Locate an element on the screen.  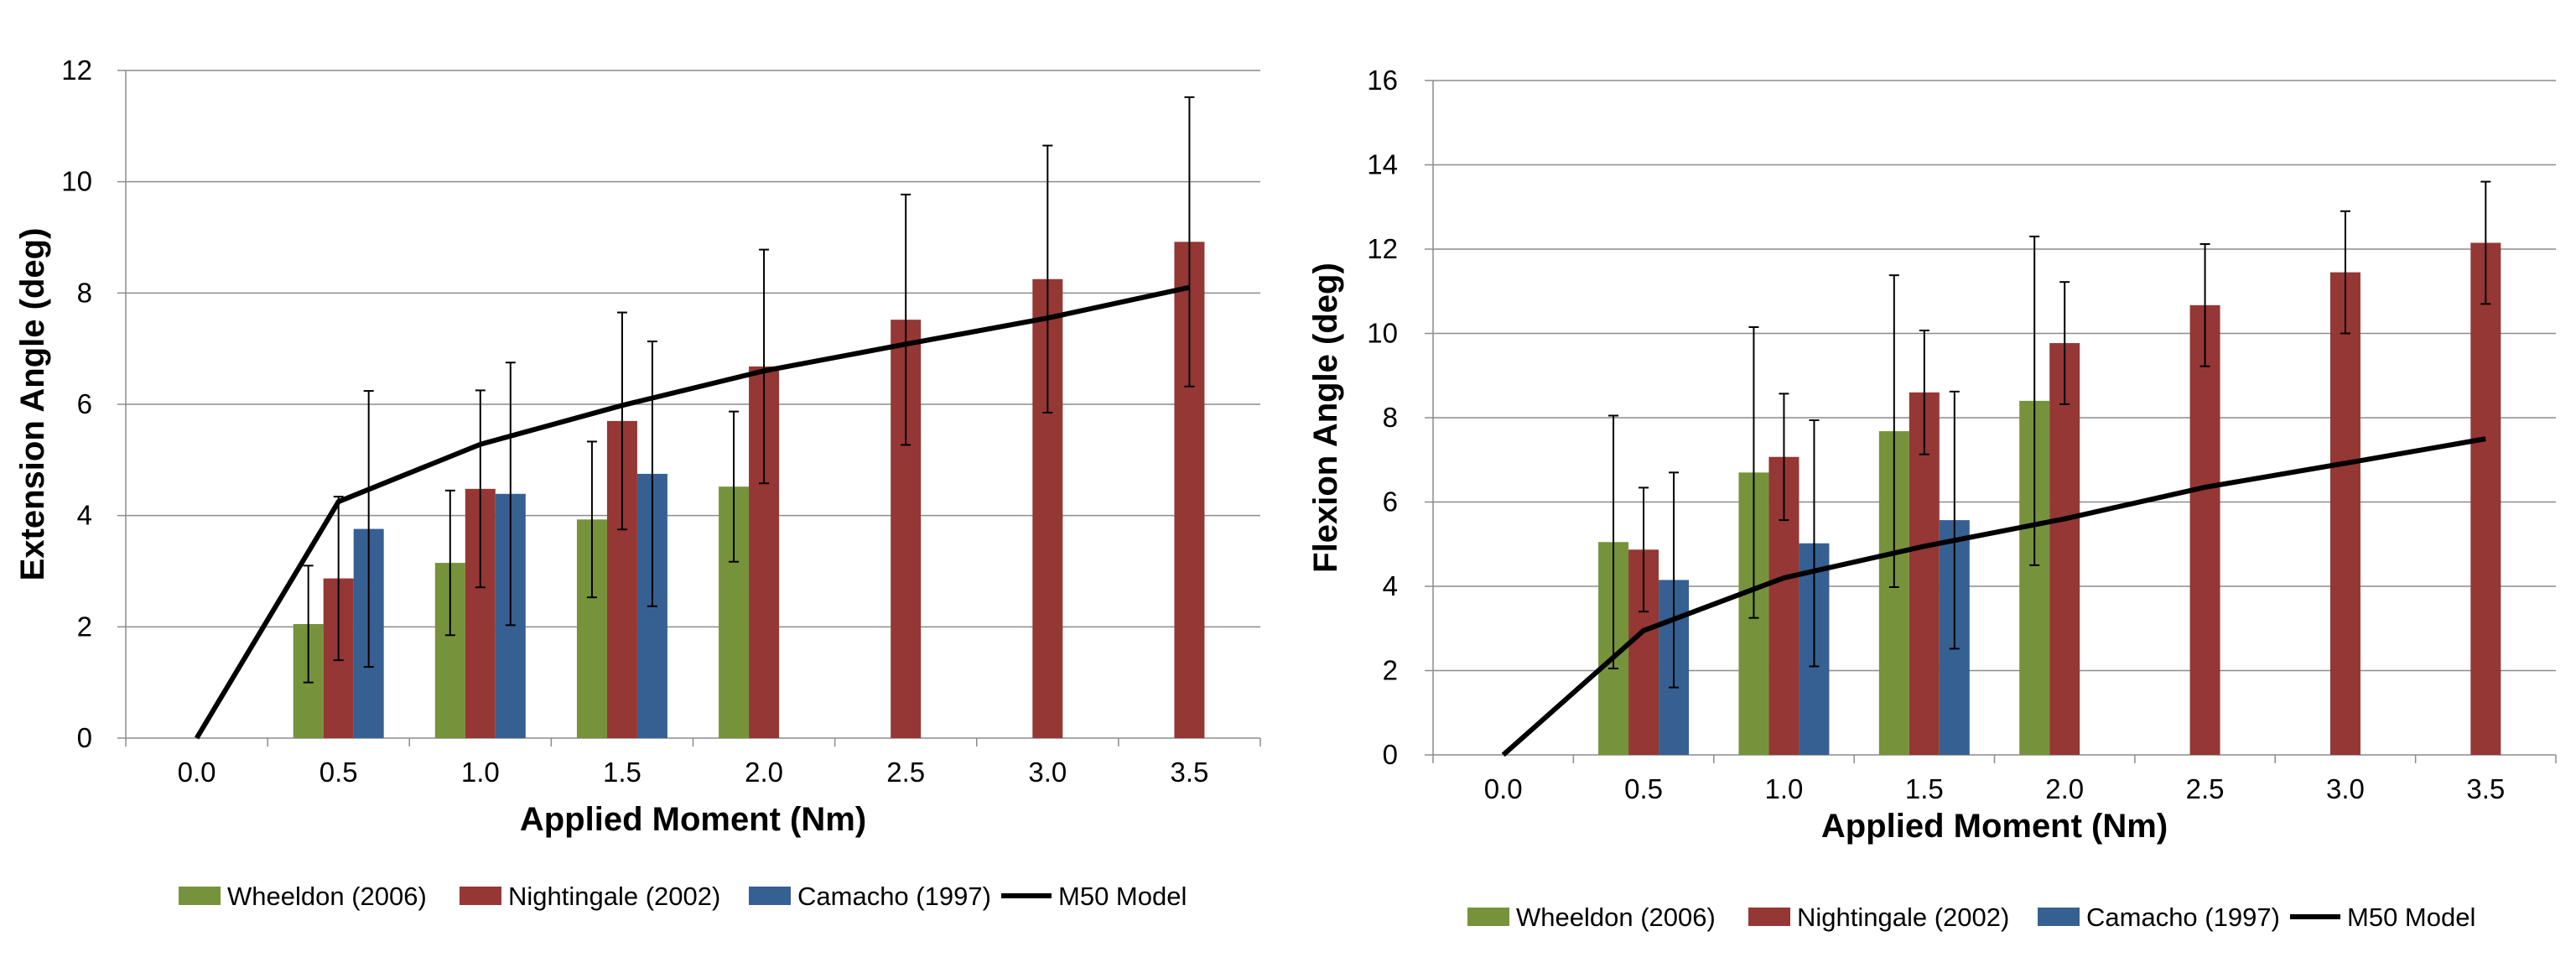
y-tick-label: 14 is located at coordinates (1382, 164).